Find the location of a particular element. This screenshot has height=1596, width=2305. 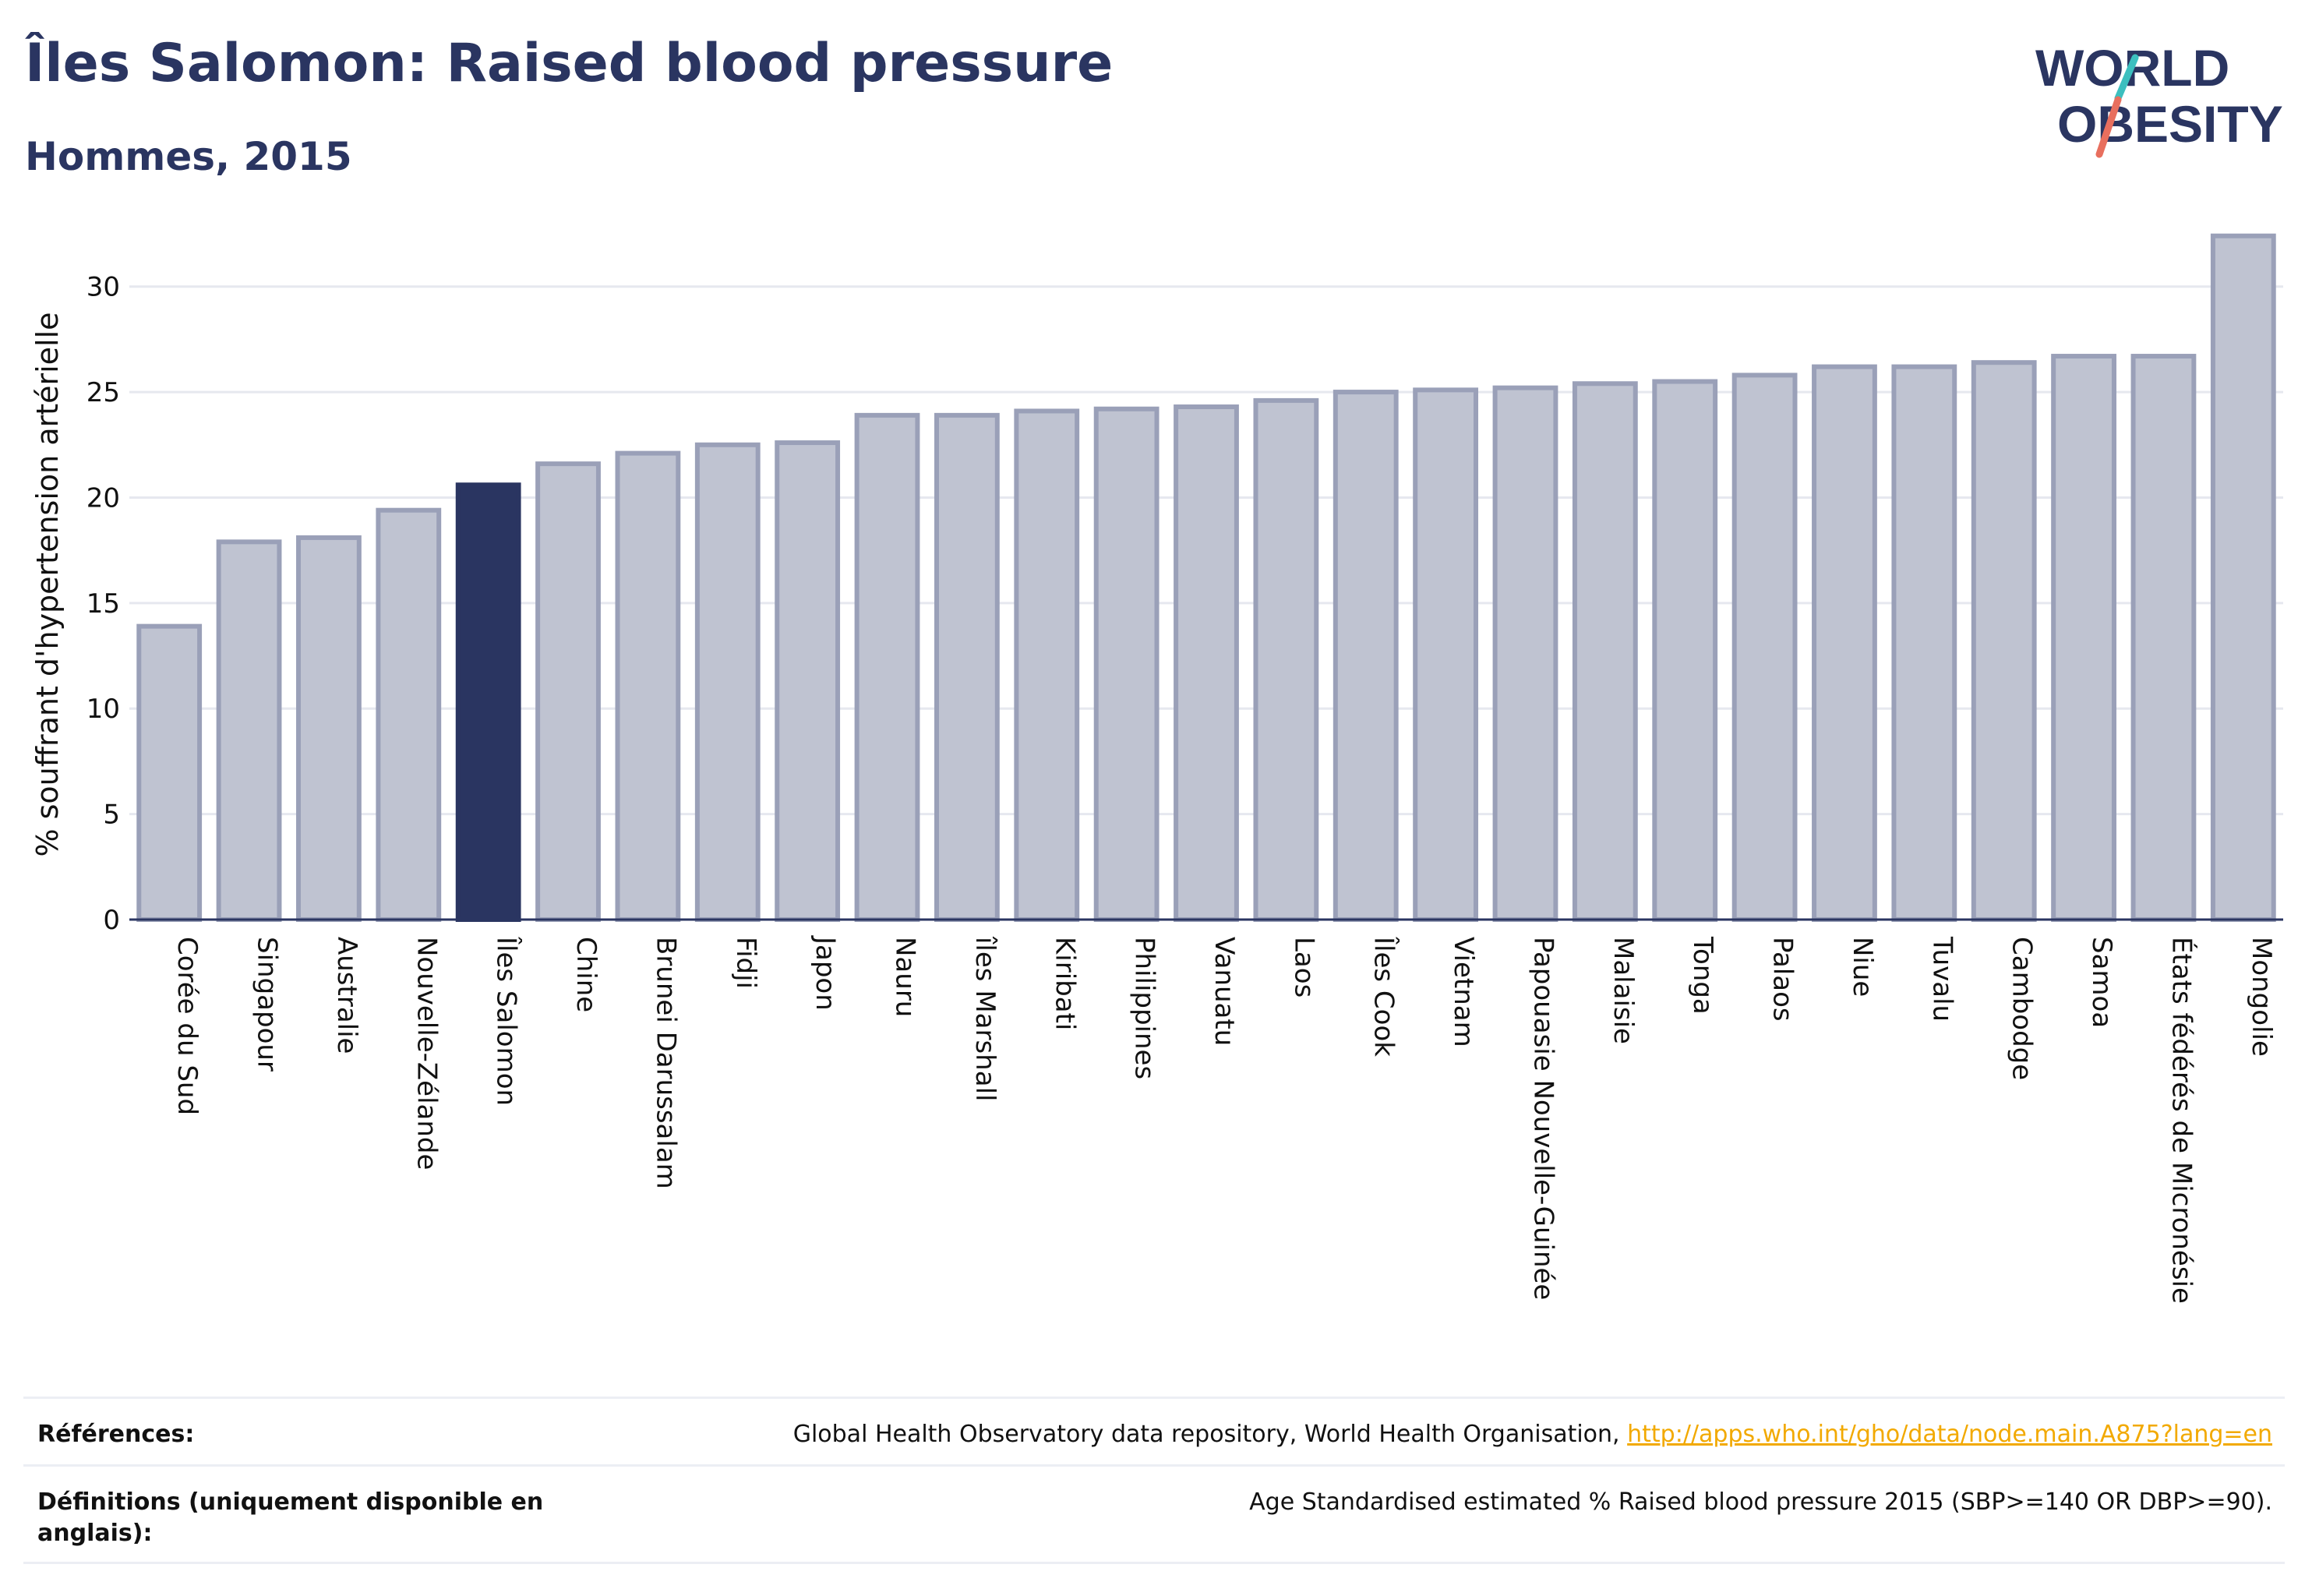

x-tick-label: Tuvalu is located at coordinates (1942, 979).